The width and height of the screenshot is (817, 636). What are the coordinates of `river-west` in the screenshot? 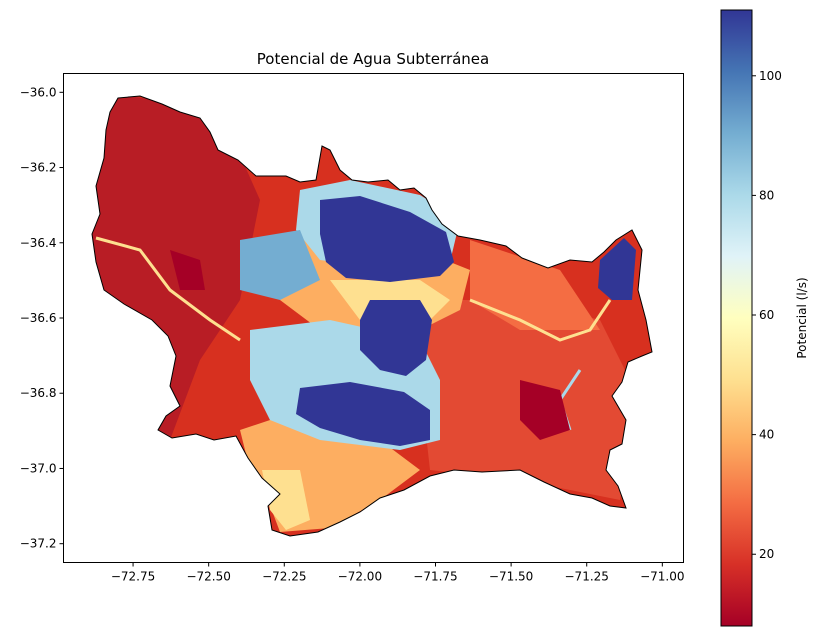 It's located at (168, 289).